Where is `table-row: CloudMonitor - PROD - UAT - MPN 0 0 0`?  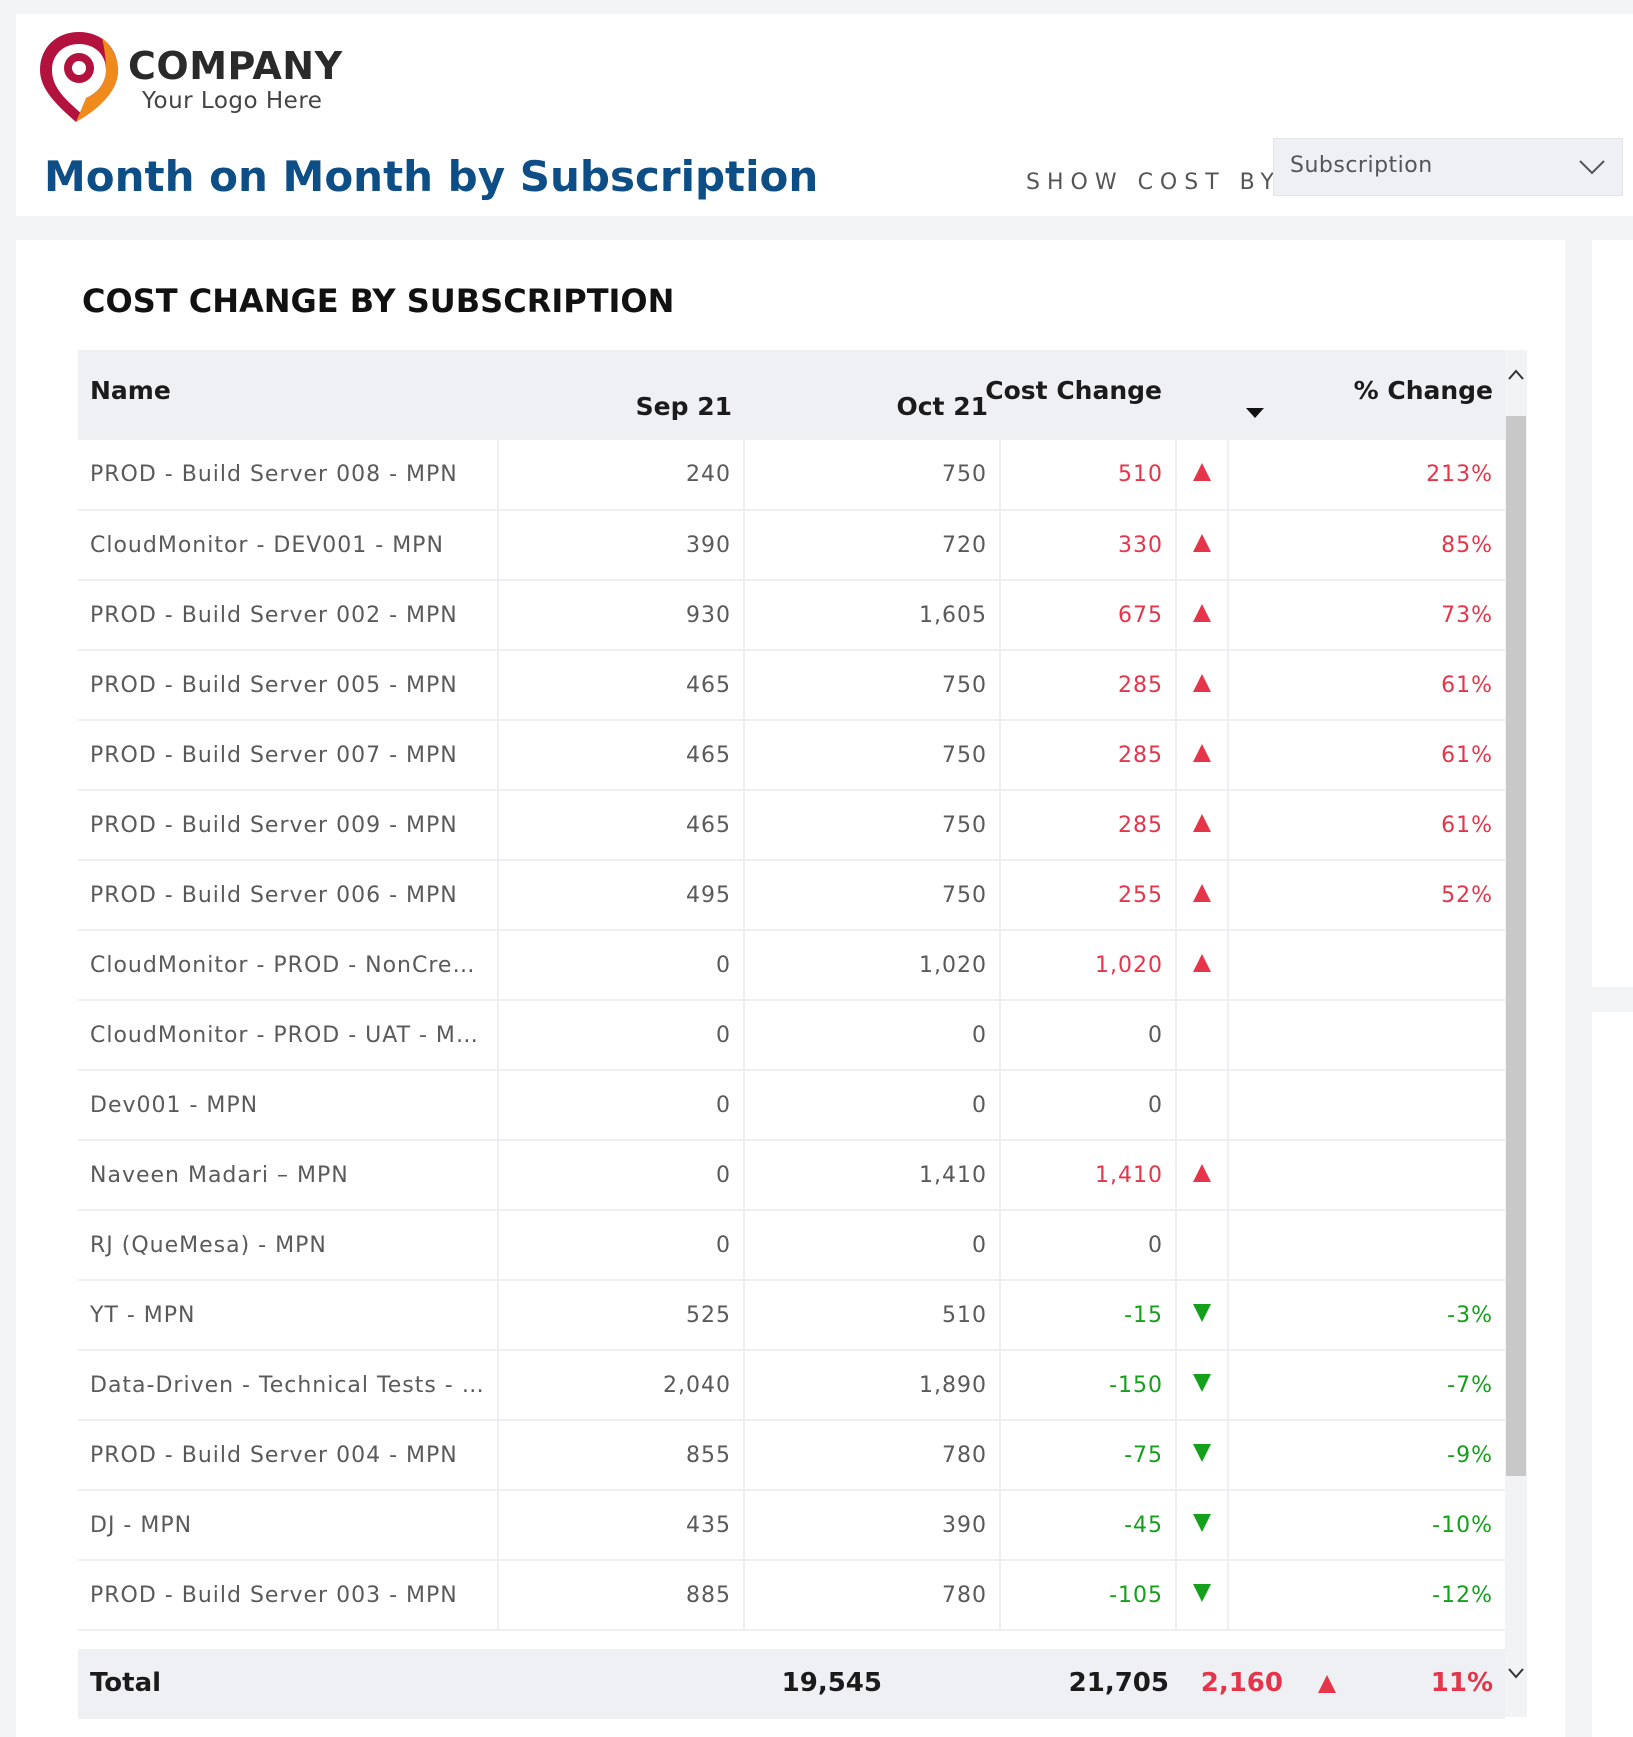
table-row: CloudMonitor - PROD - UAT - MPN 0 0 0 is located at coordinates (791, 1035).